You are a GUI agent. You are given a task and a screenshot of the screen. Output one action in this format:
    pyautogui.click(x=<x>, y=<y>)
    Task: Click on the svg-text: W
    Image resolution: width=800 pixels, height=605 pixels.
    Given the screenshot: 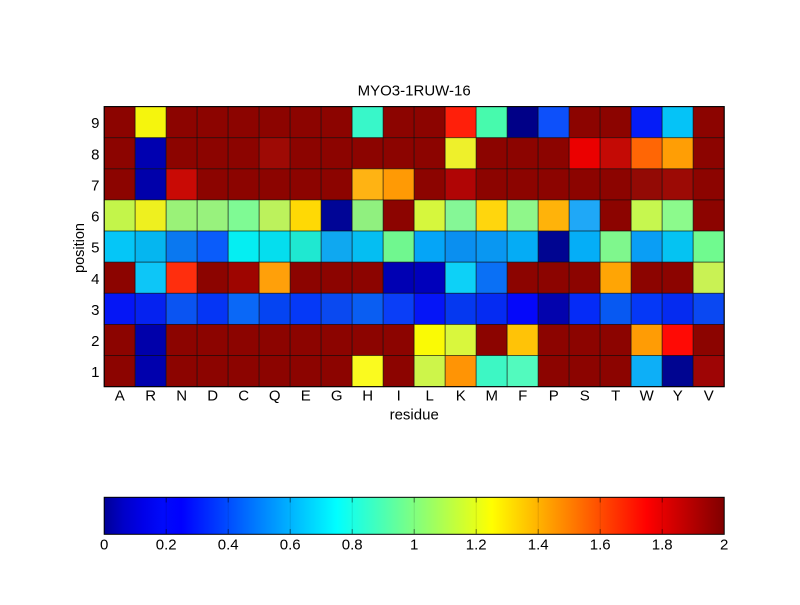 What is the action you would take?
    pyautogui.click(x=647, y=396)
    